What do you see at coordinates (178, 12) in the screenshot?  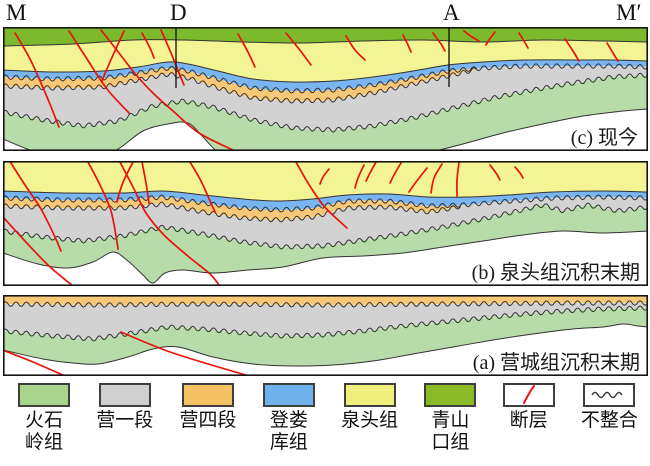 I see `section-marker-well-d: D` at bounding box center [178, 12].